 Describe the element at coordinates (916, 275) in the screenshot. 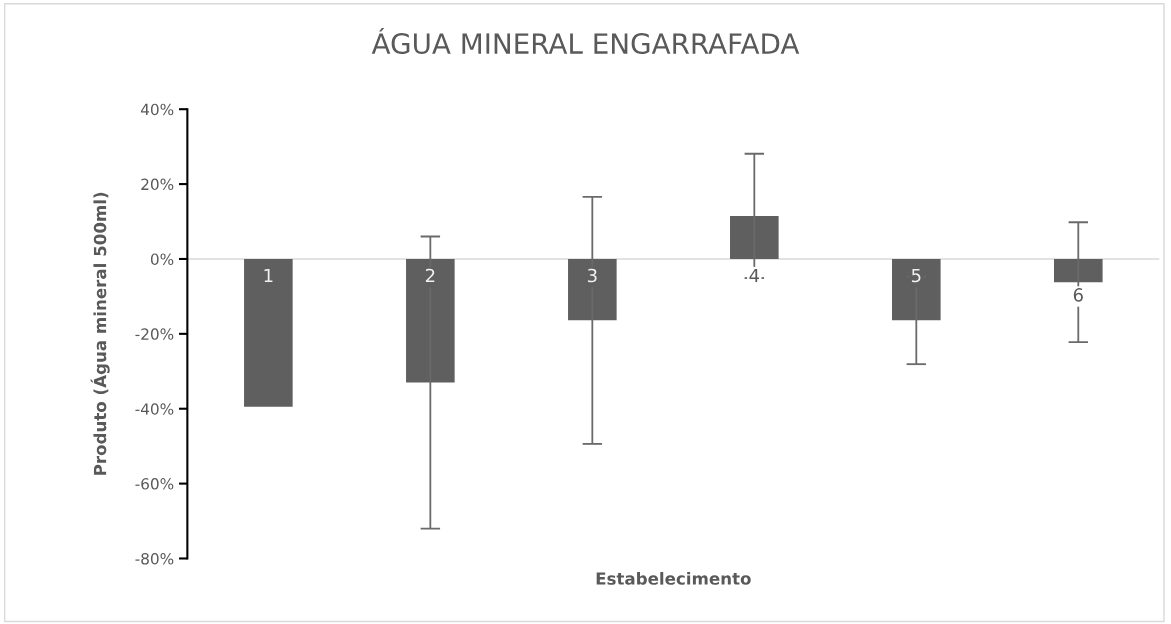

I see `x-tick-label: 5` at that location.